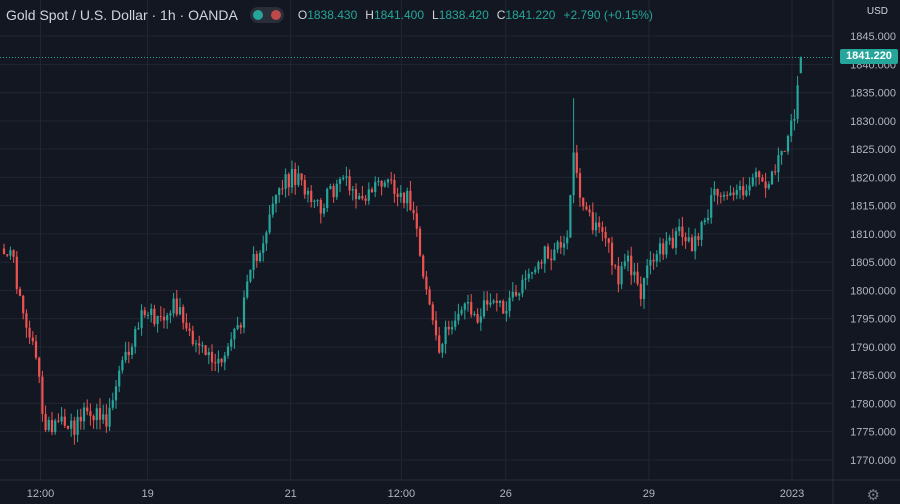 The height and width of the screenshot is (504, 900). Describe the element at coordinates (649, 494) in the screenshot. I see `x-tick-label: 29` at that location.